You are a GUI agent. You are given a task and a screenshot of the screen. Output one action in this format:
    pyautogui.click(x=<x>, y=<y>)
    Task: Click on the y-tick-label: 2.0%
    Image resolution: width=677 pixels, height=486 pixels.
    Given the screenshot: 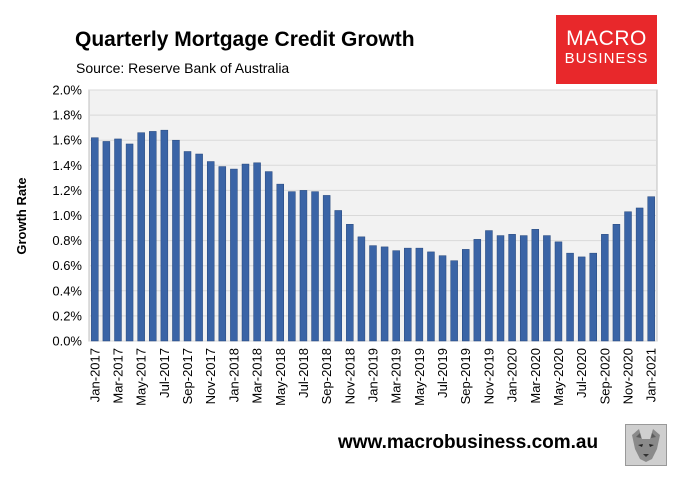 What is the action you would take?
    pyautogui.click(x=67, y=90)
    